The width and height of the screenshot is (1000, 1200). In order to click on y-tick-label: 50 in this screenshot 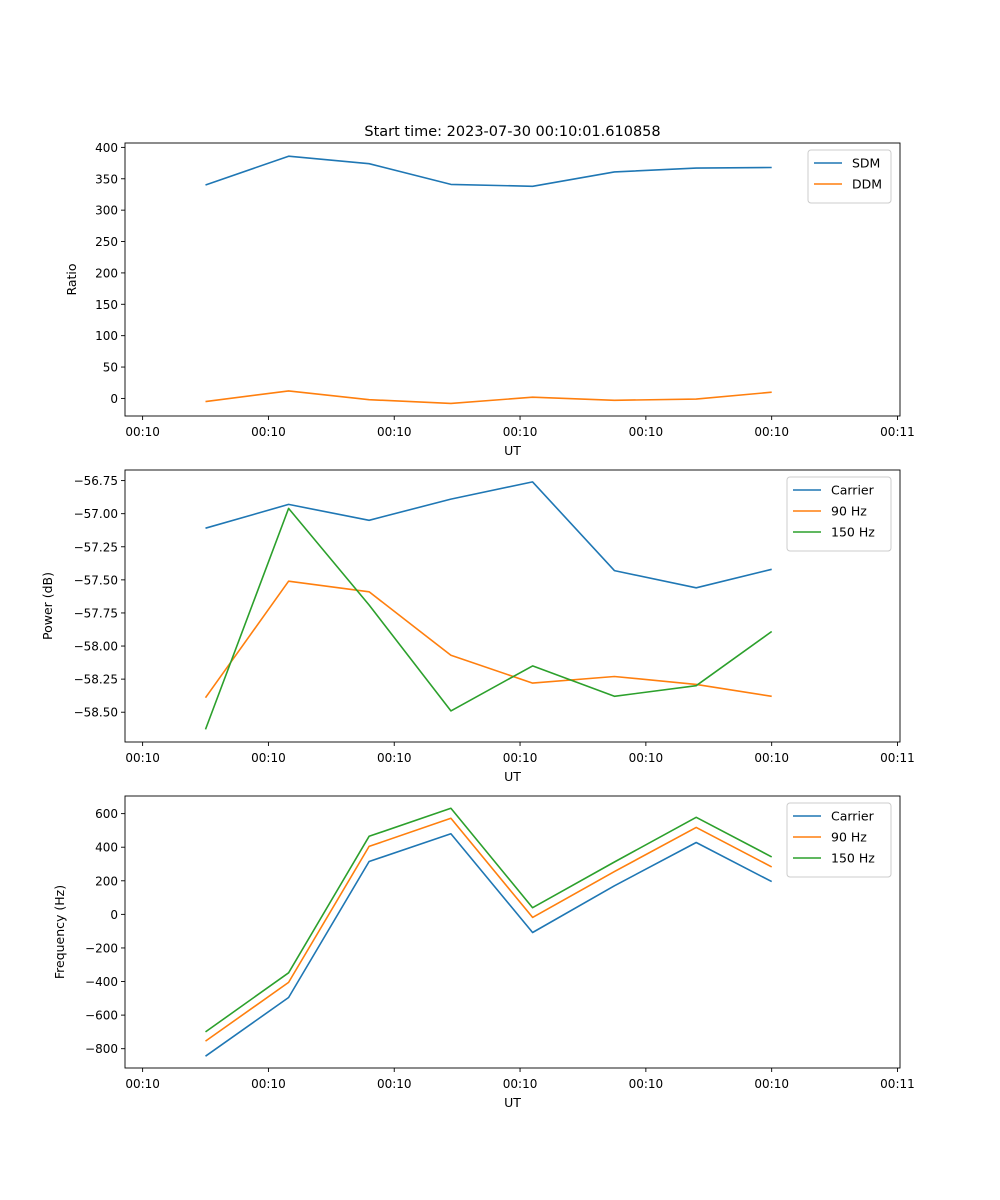, I will do `click(110, 368)`.